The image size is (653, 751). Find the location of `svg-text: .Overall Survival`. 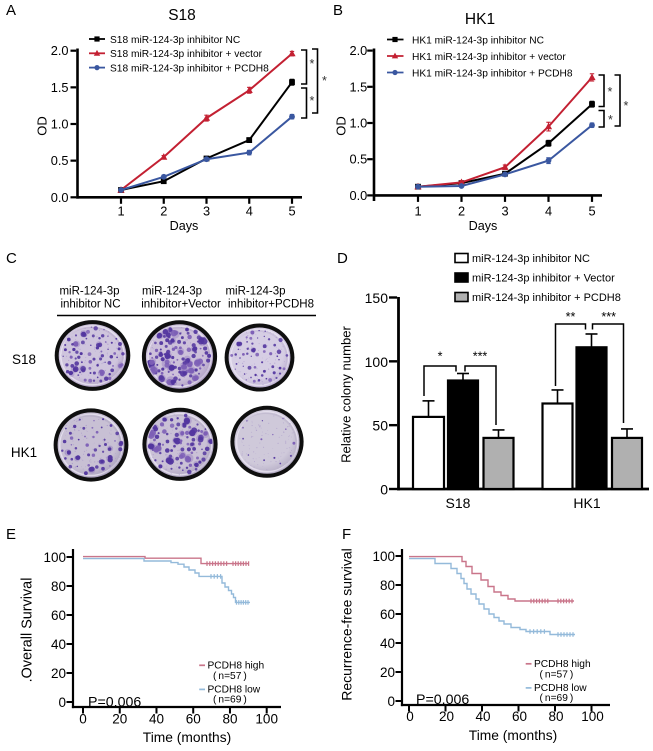

svg-text: .Overall Survival is located at coordinates (28, 630).